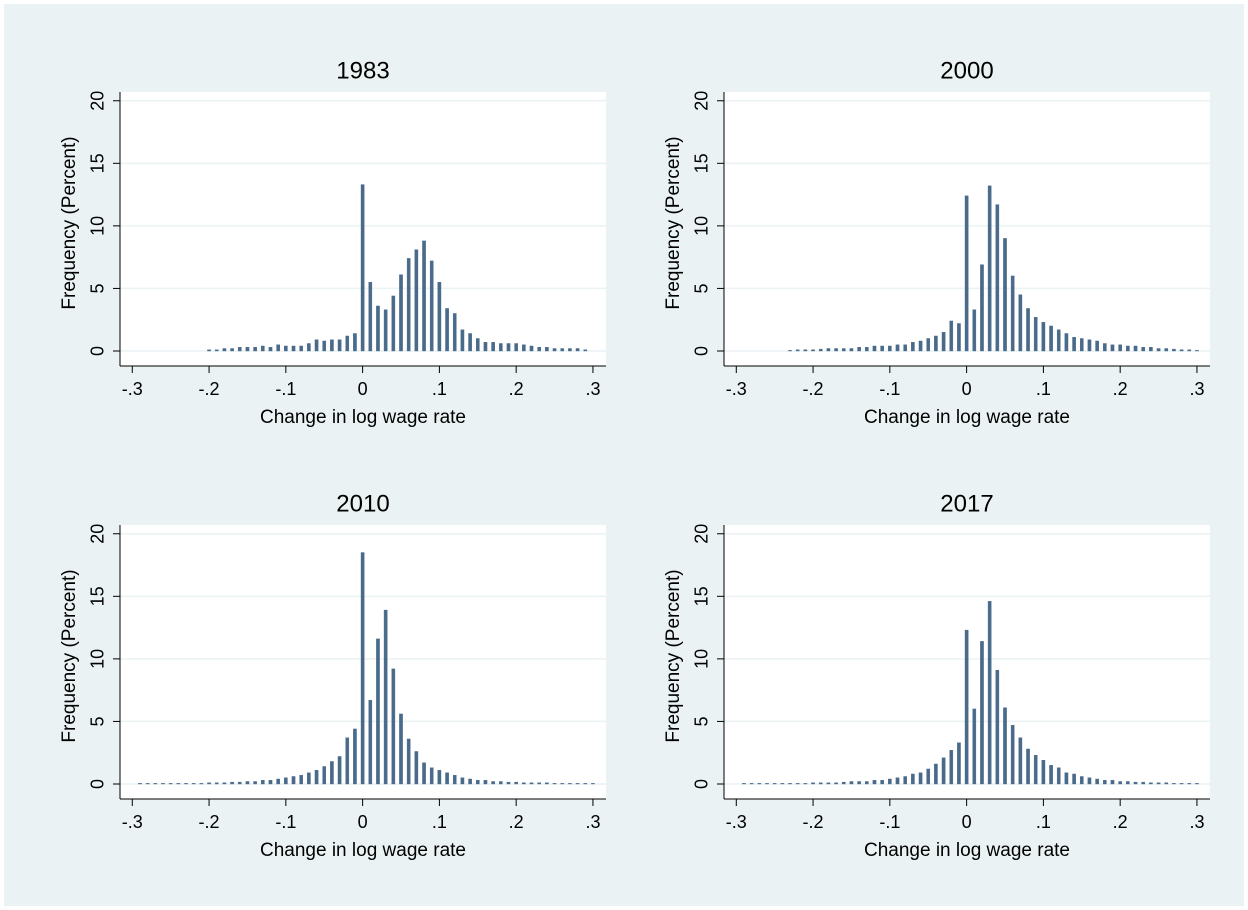  What do you see at coordinates (702, 101) in the screenshot?
I see `y-tick-label: 20` at bounding box center [702, 101].